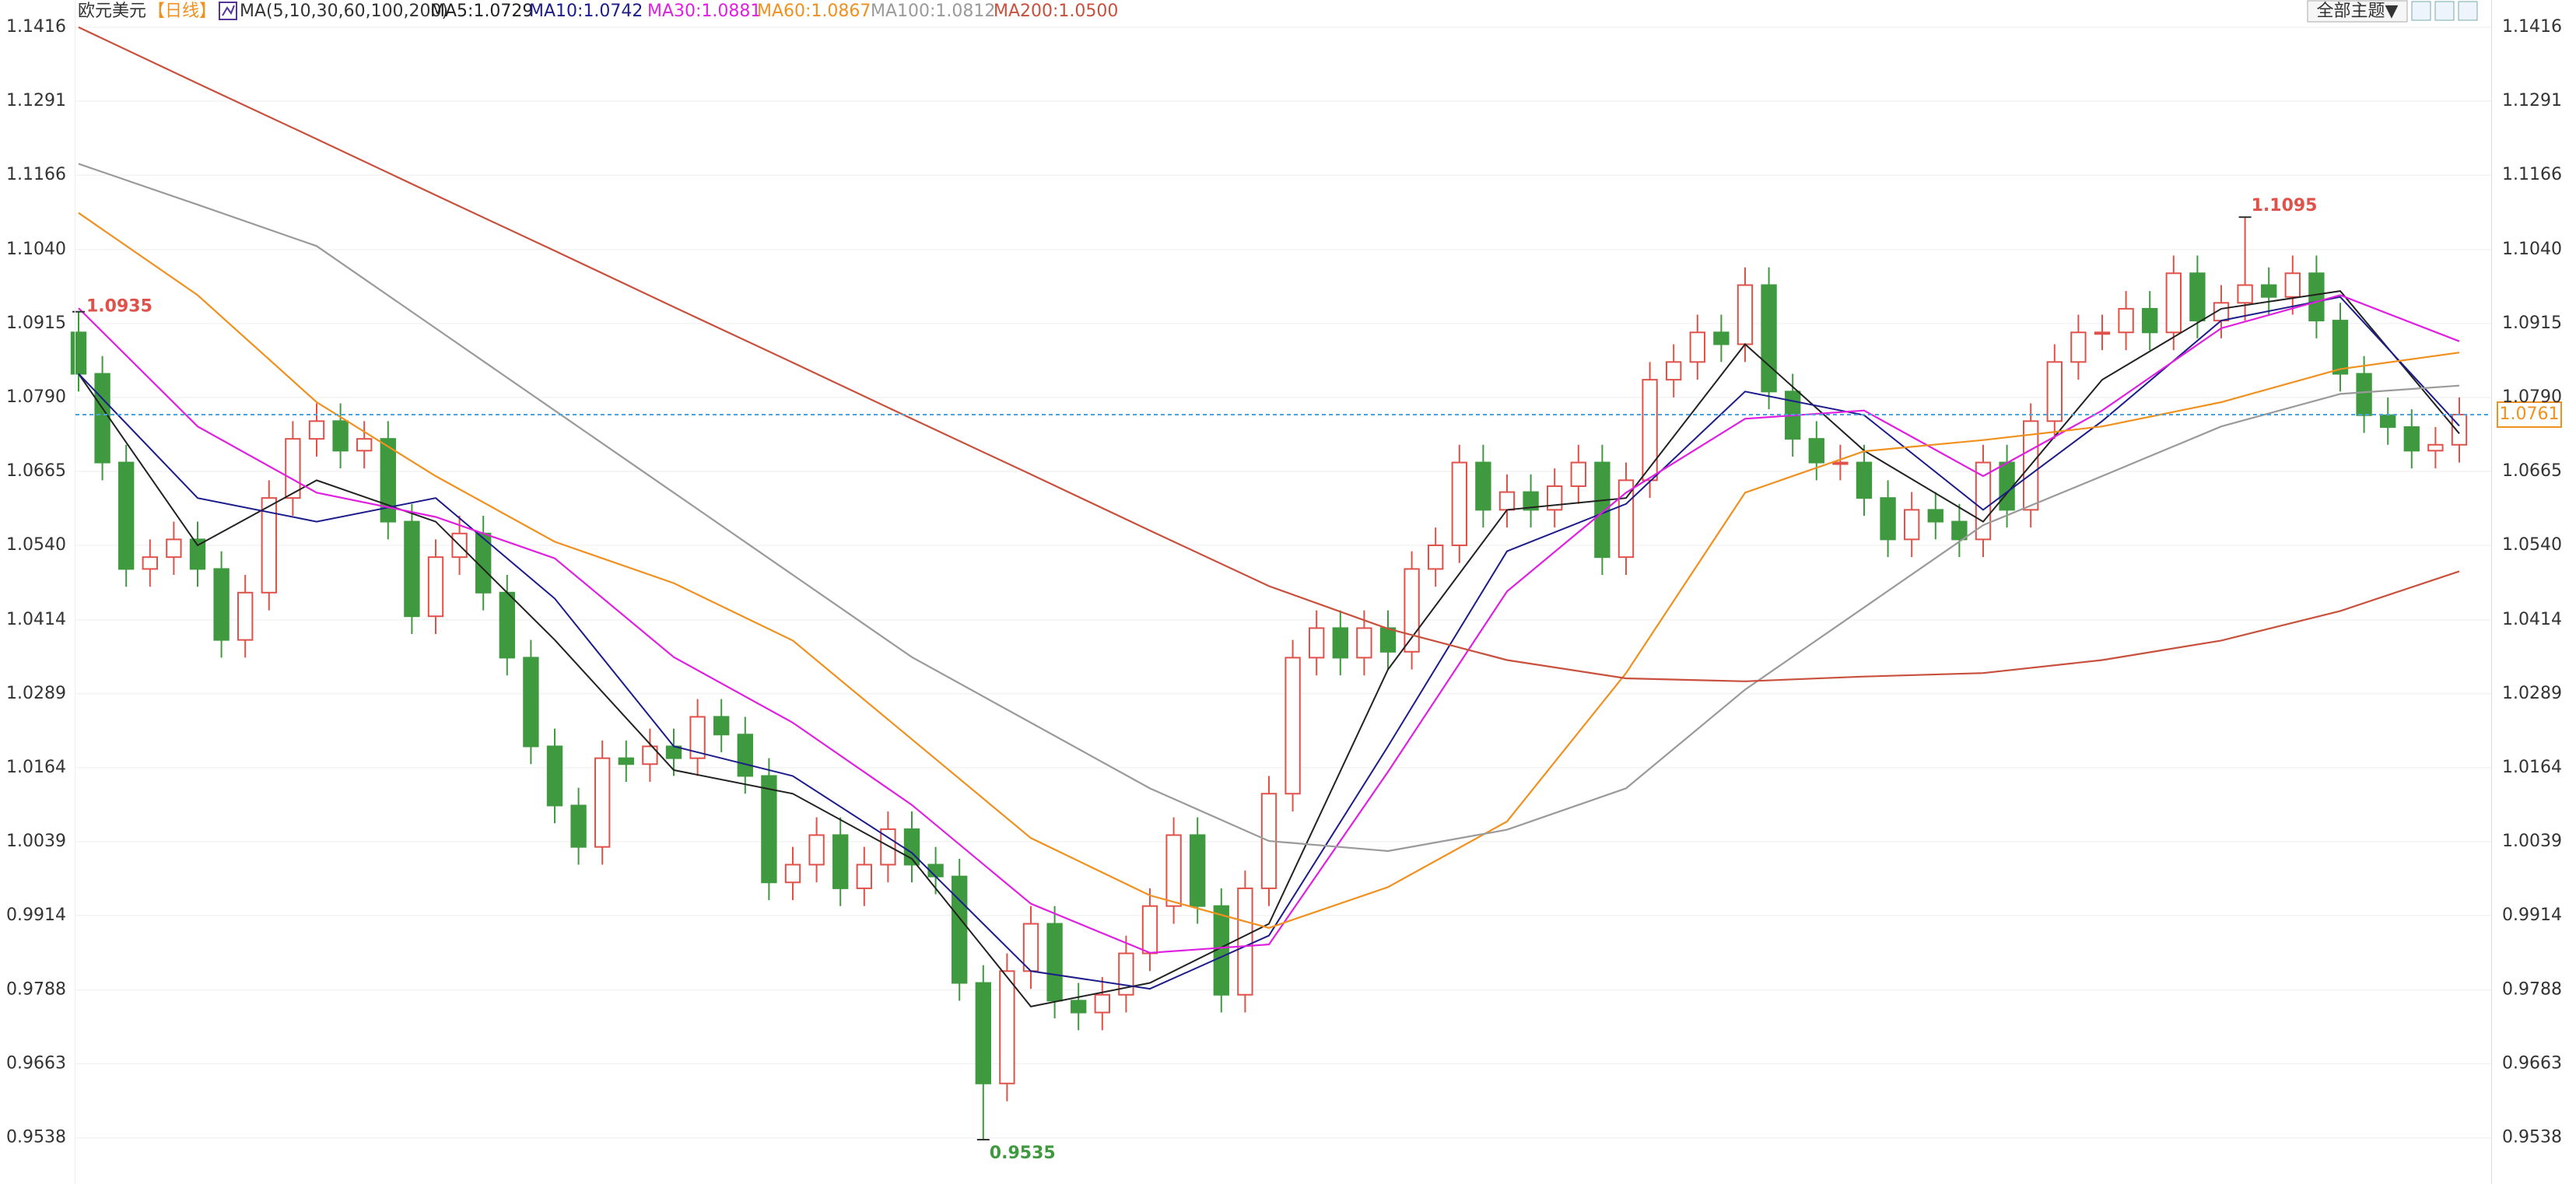 The image size is (2576, 1184). Describe the element at coordinates (2532, 100) in the screenshot. I see `y-tick-label-right: 1.1291` at that location.